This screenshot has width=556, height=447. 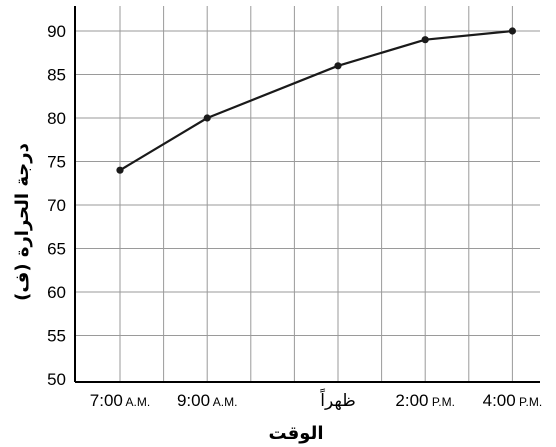 I want to click on y-tick-label: 80, so click(x=56, y=118).